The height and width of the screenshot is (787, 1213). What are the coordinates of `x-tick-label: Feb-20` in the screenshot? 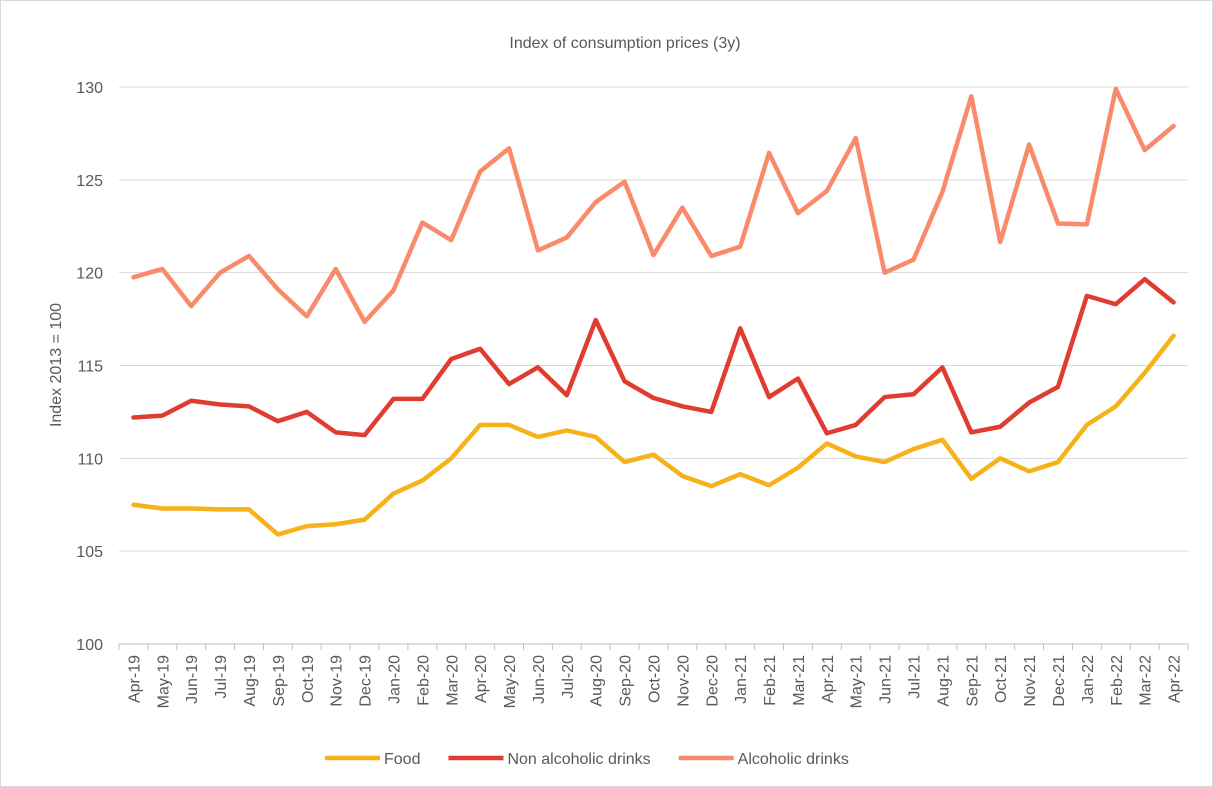 It's located at (423, 680).